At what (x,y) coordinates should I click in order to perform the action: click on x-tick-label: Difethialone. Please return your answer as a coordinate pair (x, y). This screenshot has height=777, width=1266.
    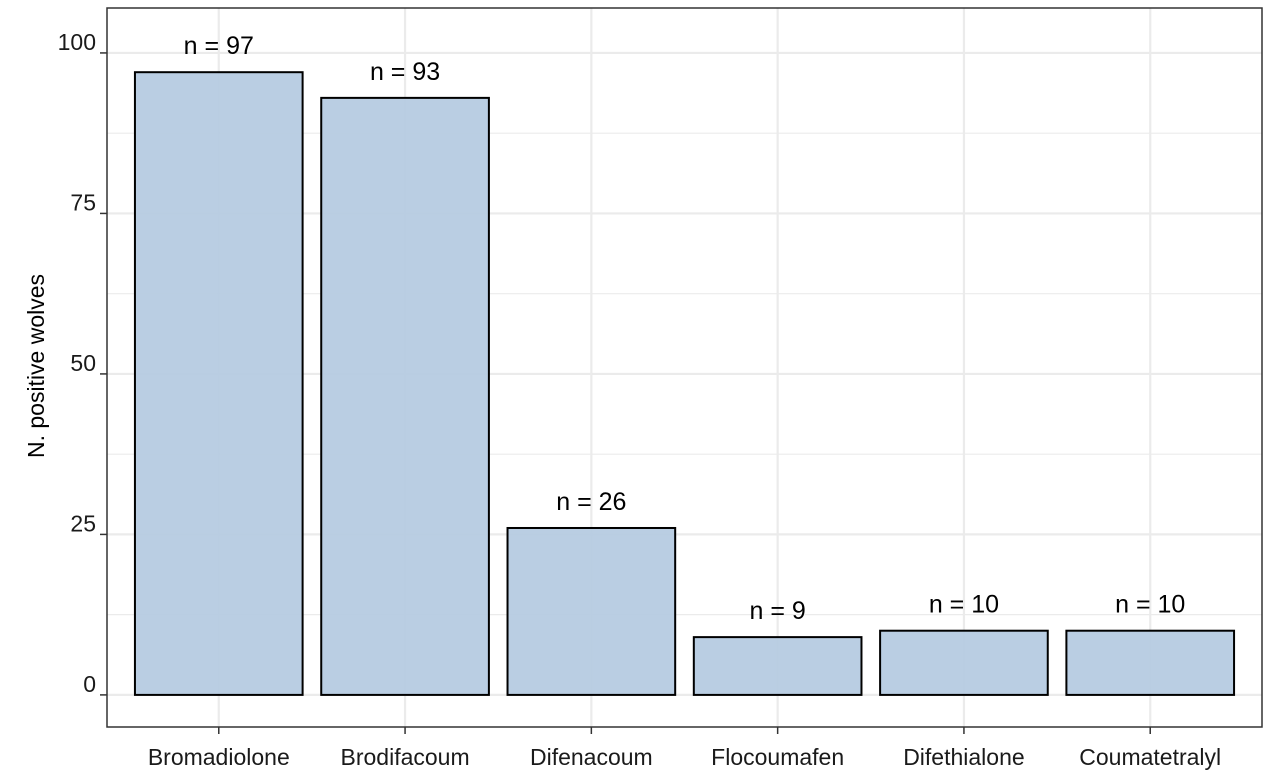
    Looking at the image, I should click on (963, 757).